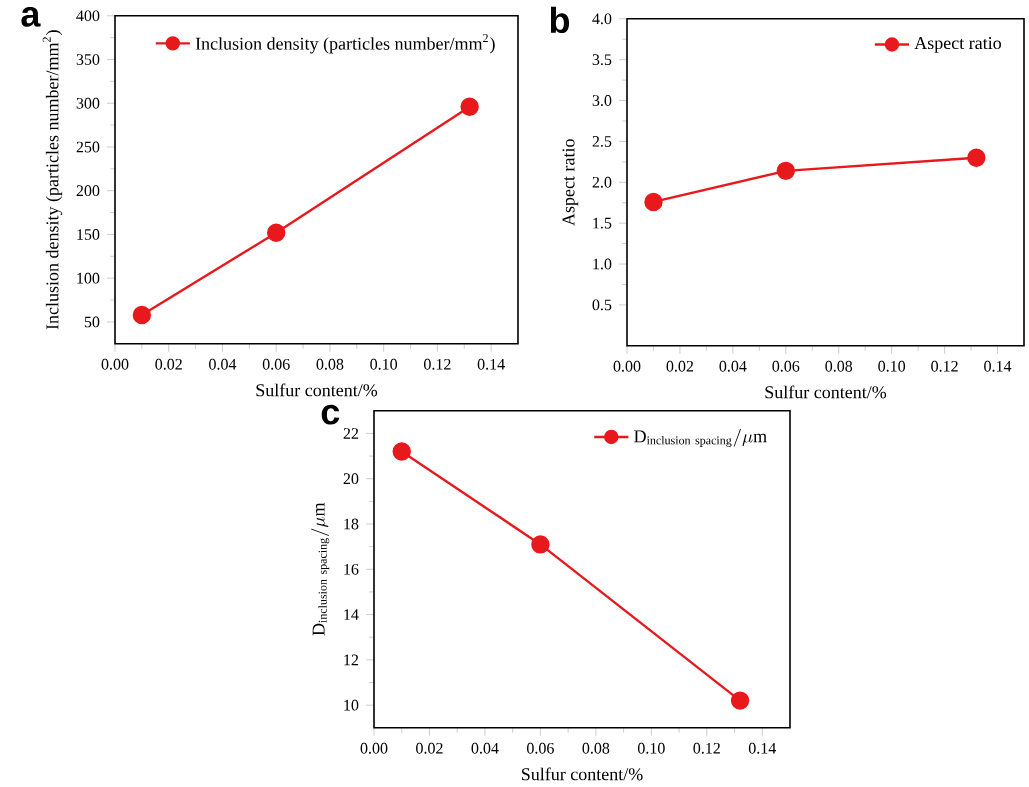  Describe the element at coordinates (351, 433) in the screenshot. I see `y-tick-label: 22` at that location.